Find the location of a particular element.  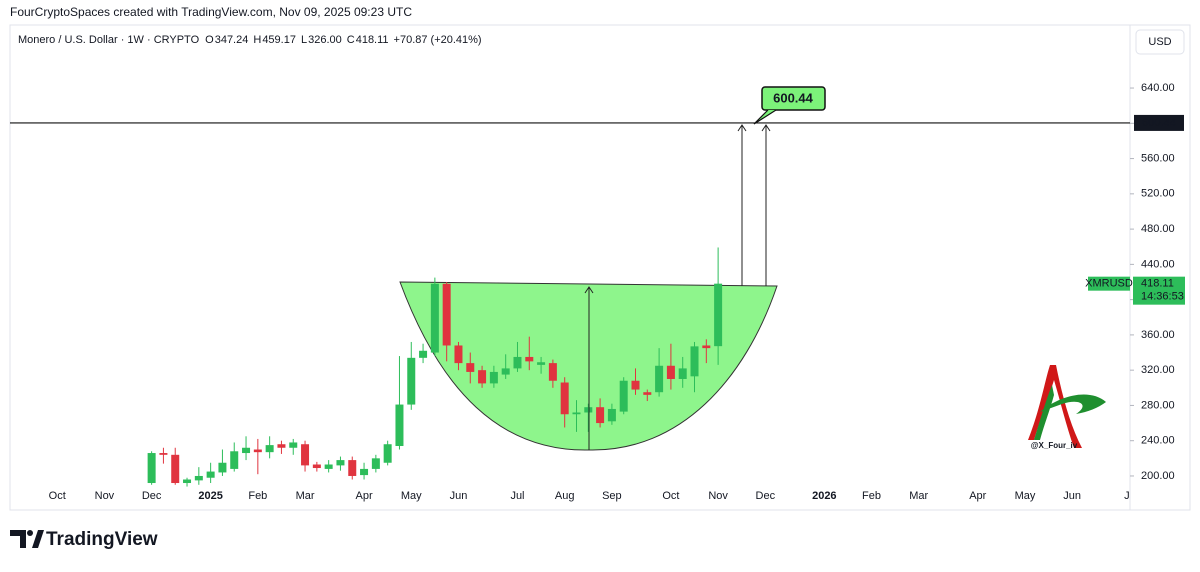

target-axis-box is located at coordinates (1159, 122).